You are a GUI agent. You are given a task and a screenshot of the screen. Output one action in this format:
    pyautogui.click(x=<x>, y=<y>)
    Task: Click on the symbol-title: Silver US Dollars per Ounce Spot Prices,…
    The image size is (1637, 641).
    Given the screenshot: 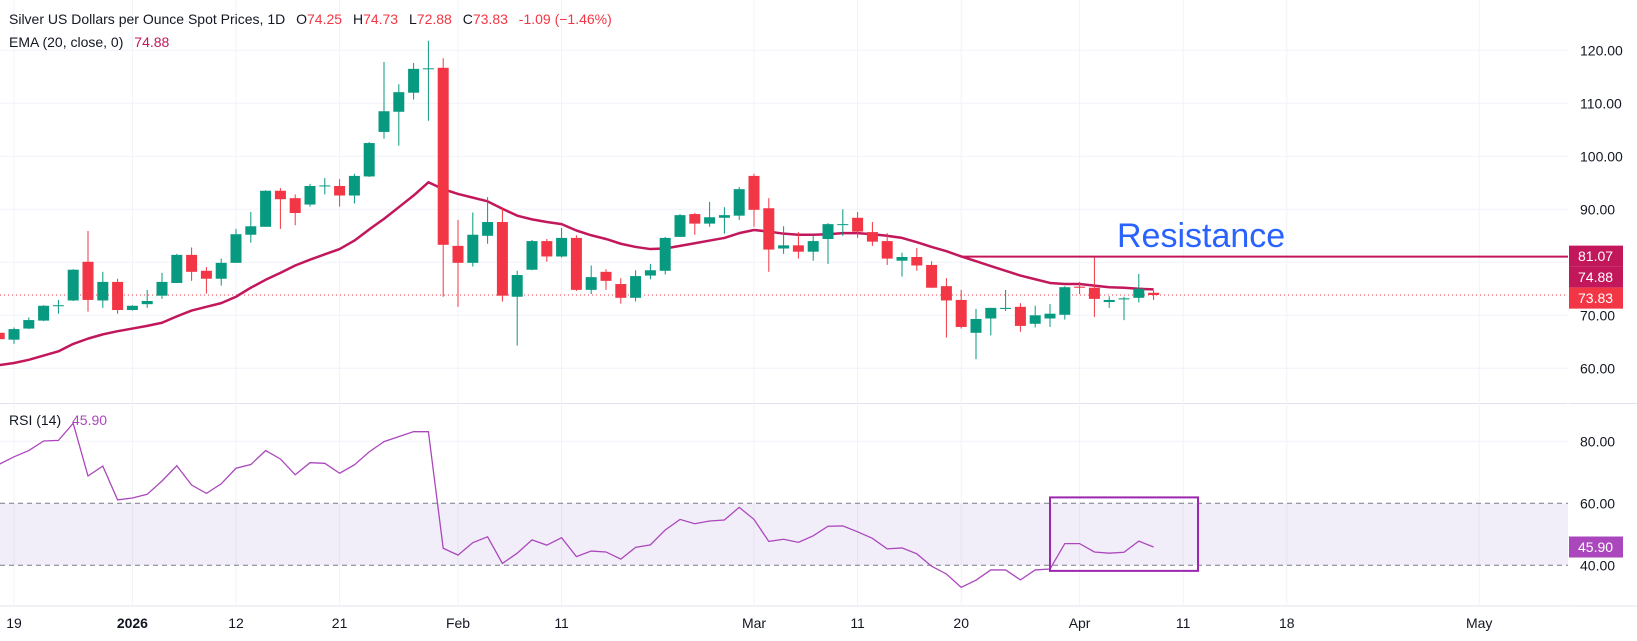 What is the action you would take?
    pyautogui.click(x=147, y=19)
    